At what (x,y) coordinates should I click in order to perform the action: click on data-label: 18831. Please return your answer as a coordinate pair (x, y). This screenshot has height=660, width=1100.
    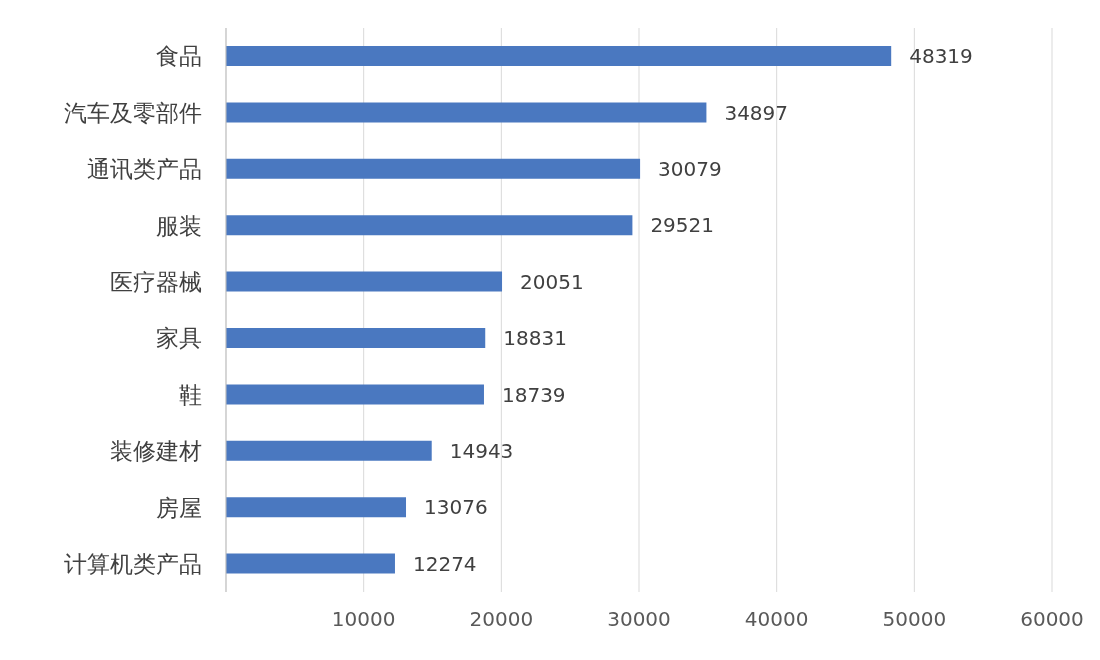
    Looking at the image, I should click on (535, 338).